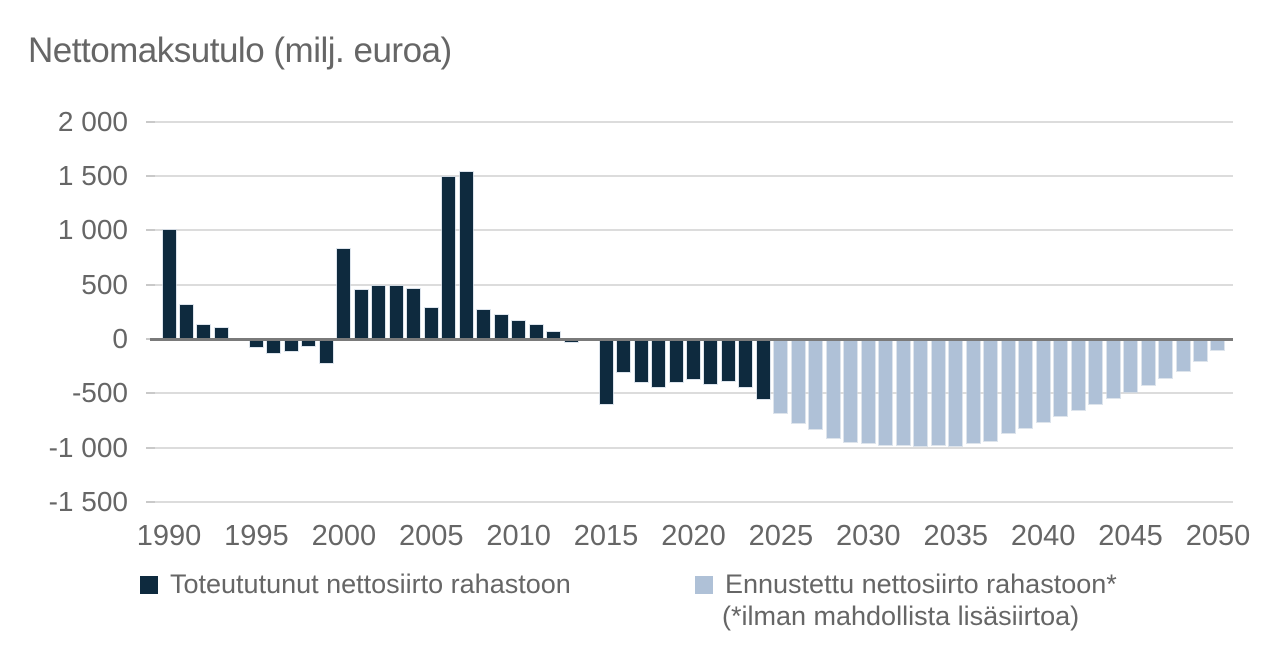 Image resolution: width=1288 pixels, height=672 pixels. Describe the element at coordinates (704, 584) in the screenshot. I see `legend-swatch-forecast` at that location.